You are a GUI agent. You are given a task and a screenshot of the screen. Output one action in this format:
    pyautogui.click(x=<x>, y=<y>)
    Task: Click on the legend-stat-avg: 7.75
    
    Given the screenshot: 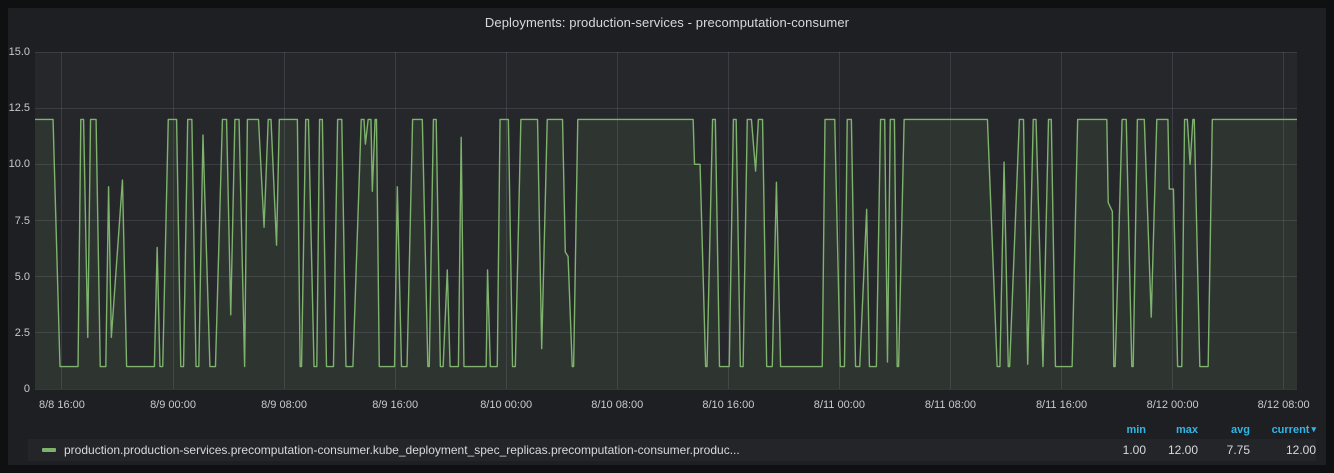 What is the action you would take?
    pyautogui.click(x=1238, y=450)
    